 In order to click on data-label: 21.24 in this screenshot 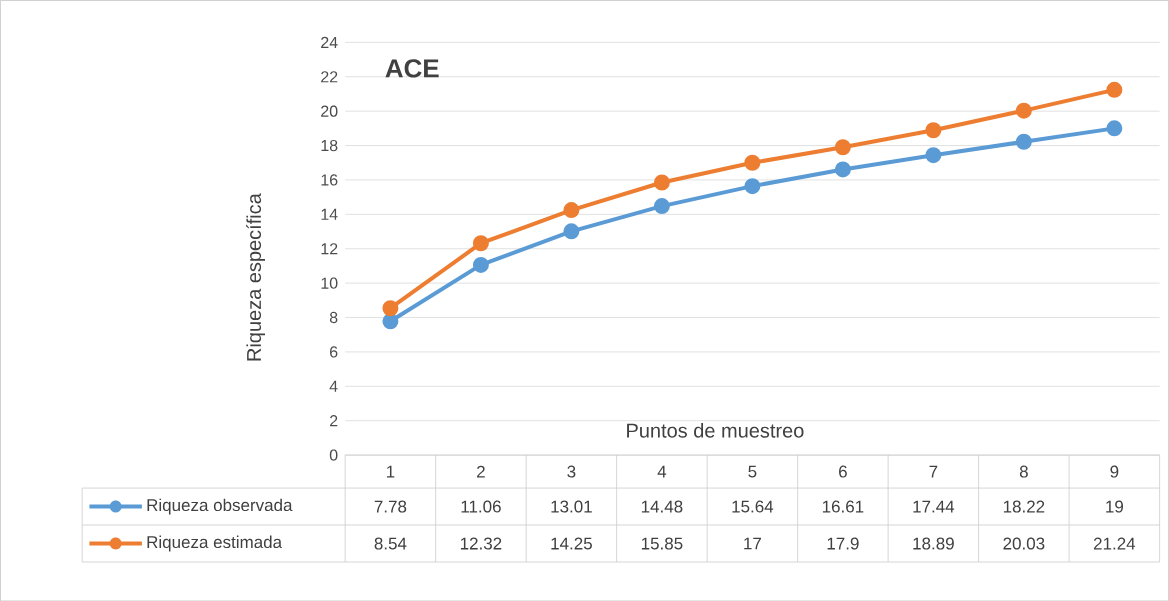, I will do `click(1114, 543)`.